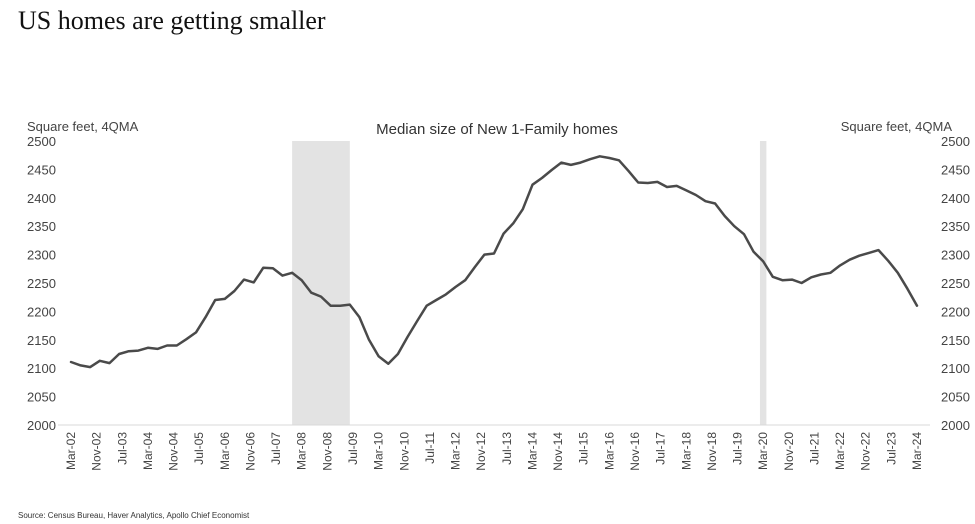 Image resolution: width=975 pixels, height=524 pixels. What do you see at coordinates (712, 451) in the screenshot?
I see `x-tick-label: Nov-18` at bounding box center [712, 451].